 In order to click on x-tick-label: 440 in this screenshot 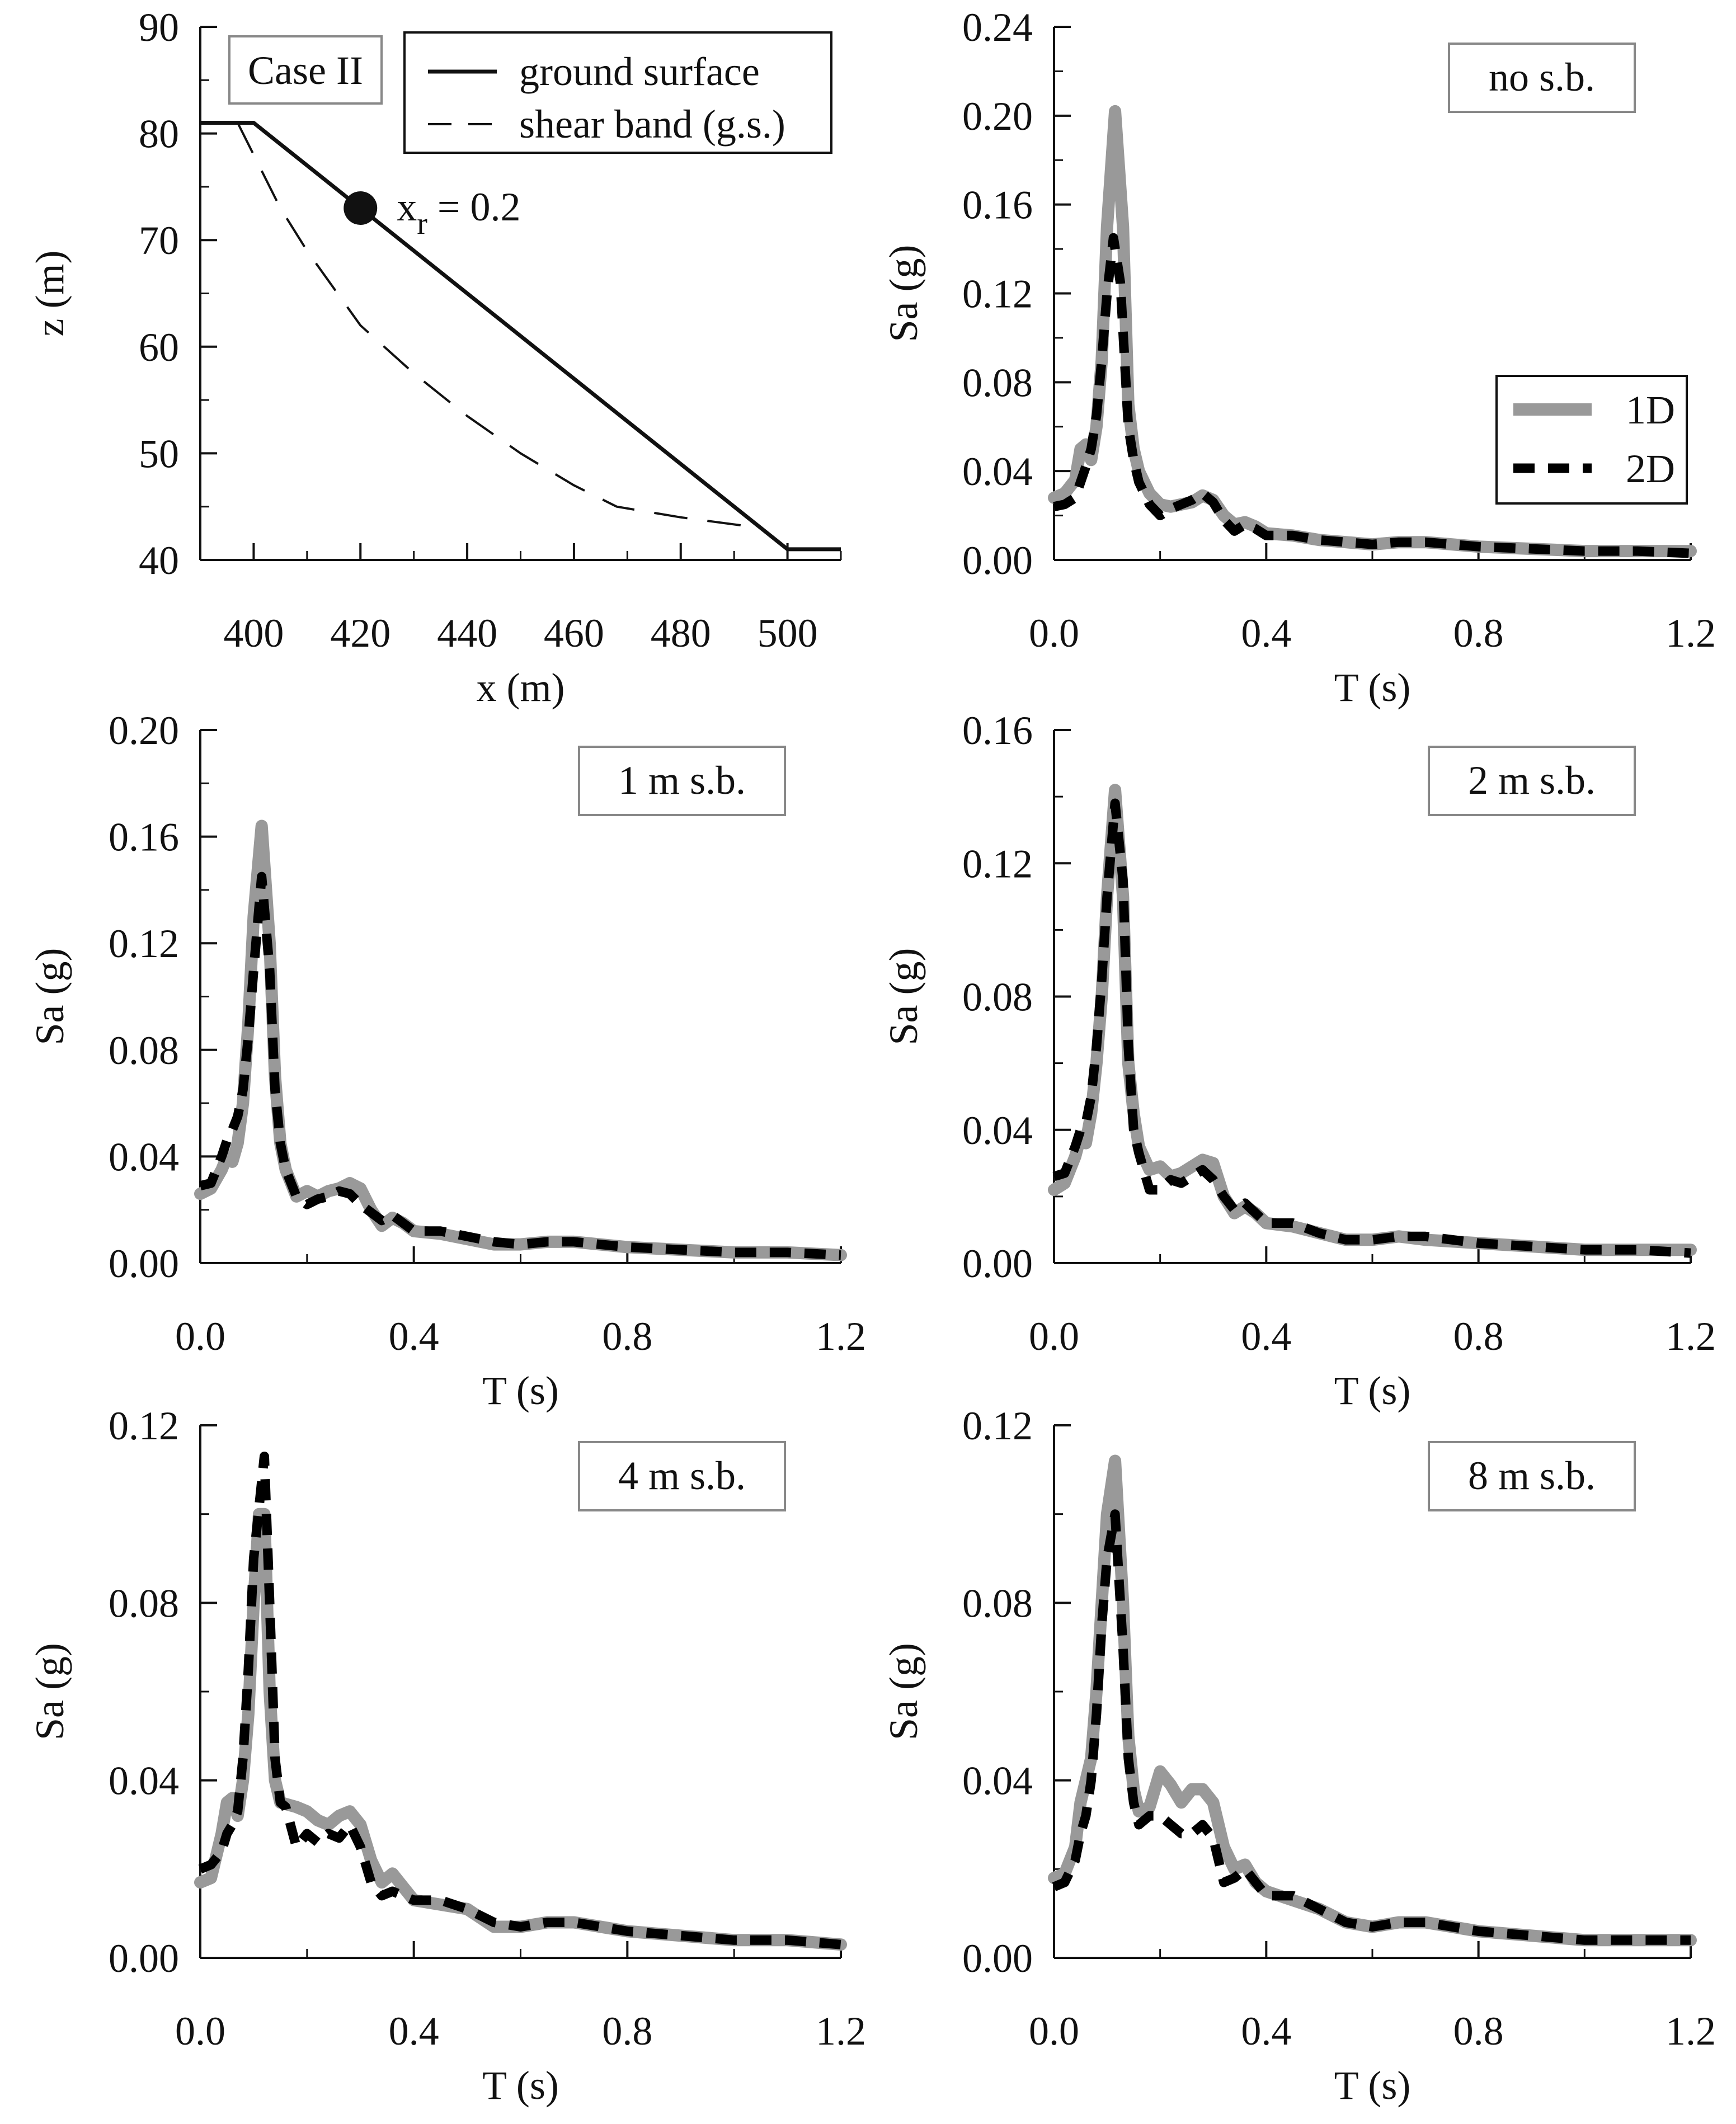, I will do `click(467, 633)`.